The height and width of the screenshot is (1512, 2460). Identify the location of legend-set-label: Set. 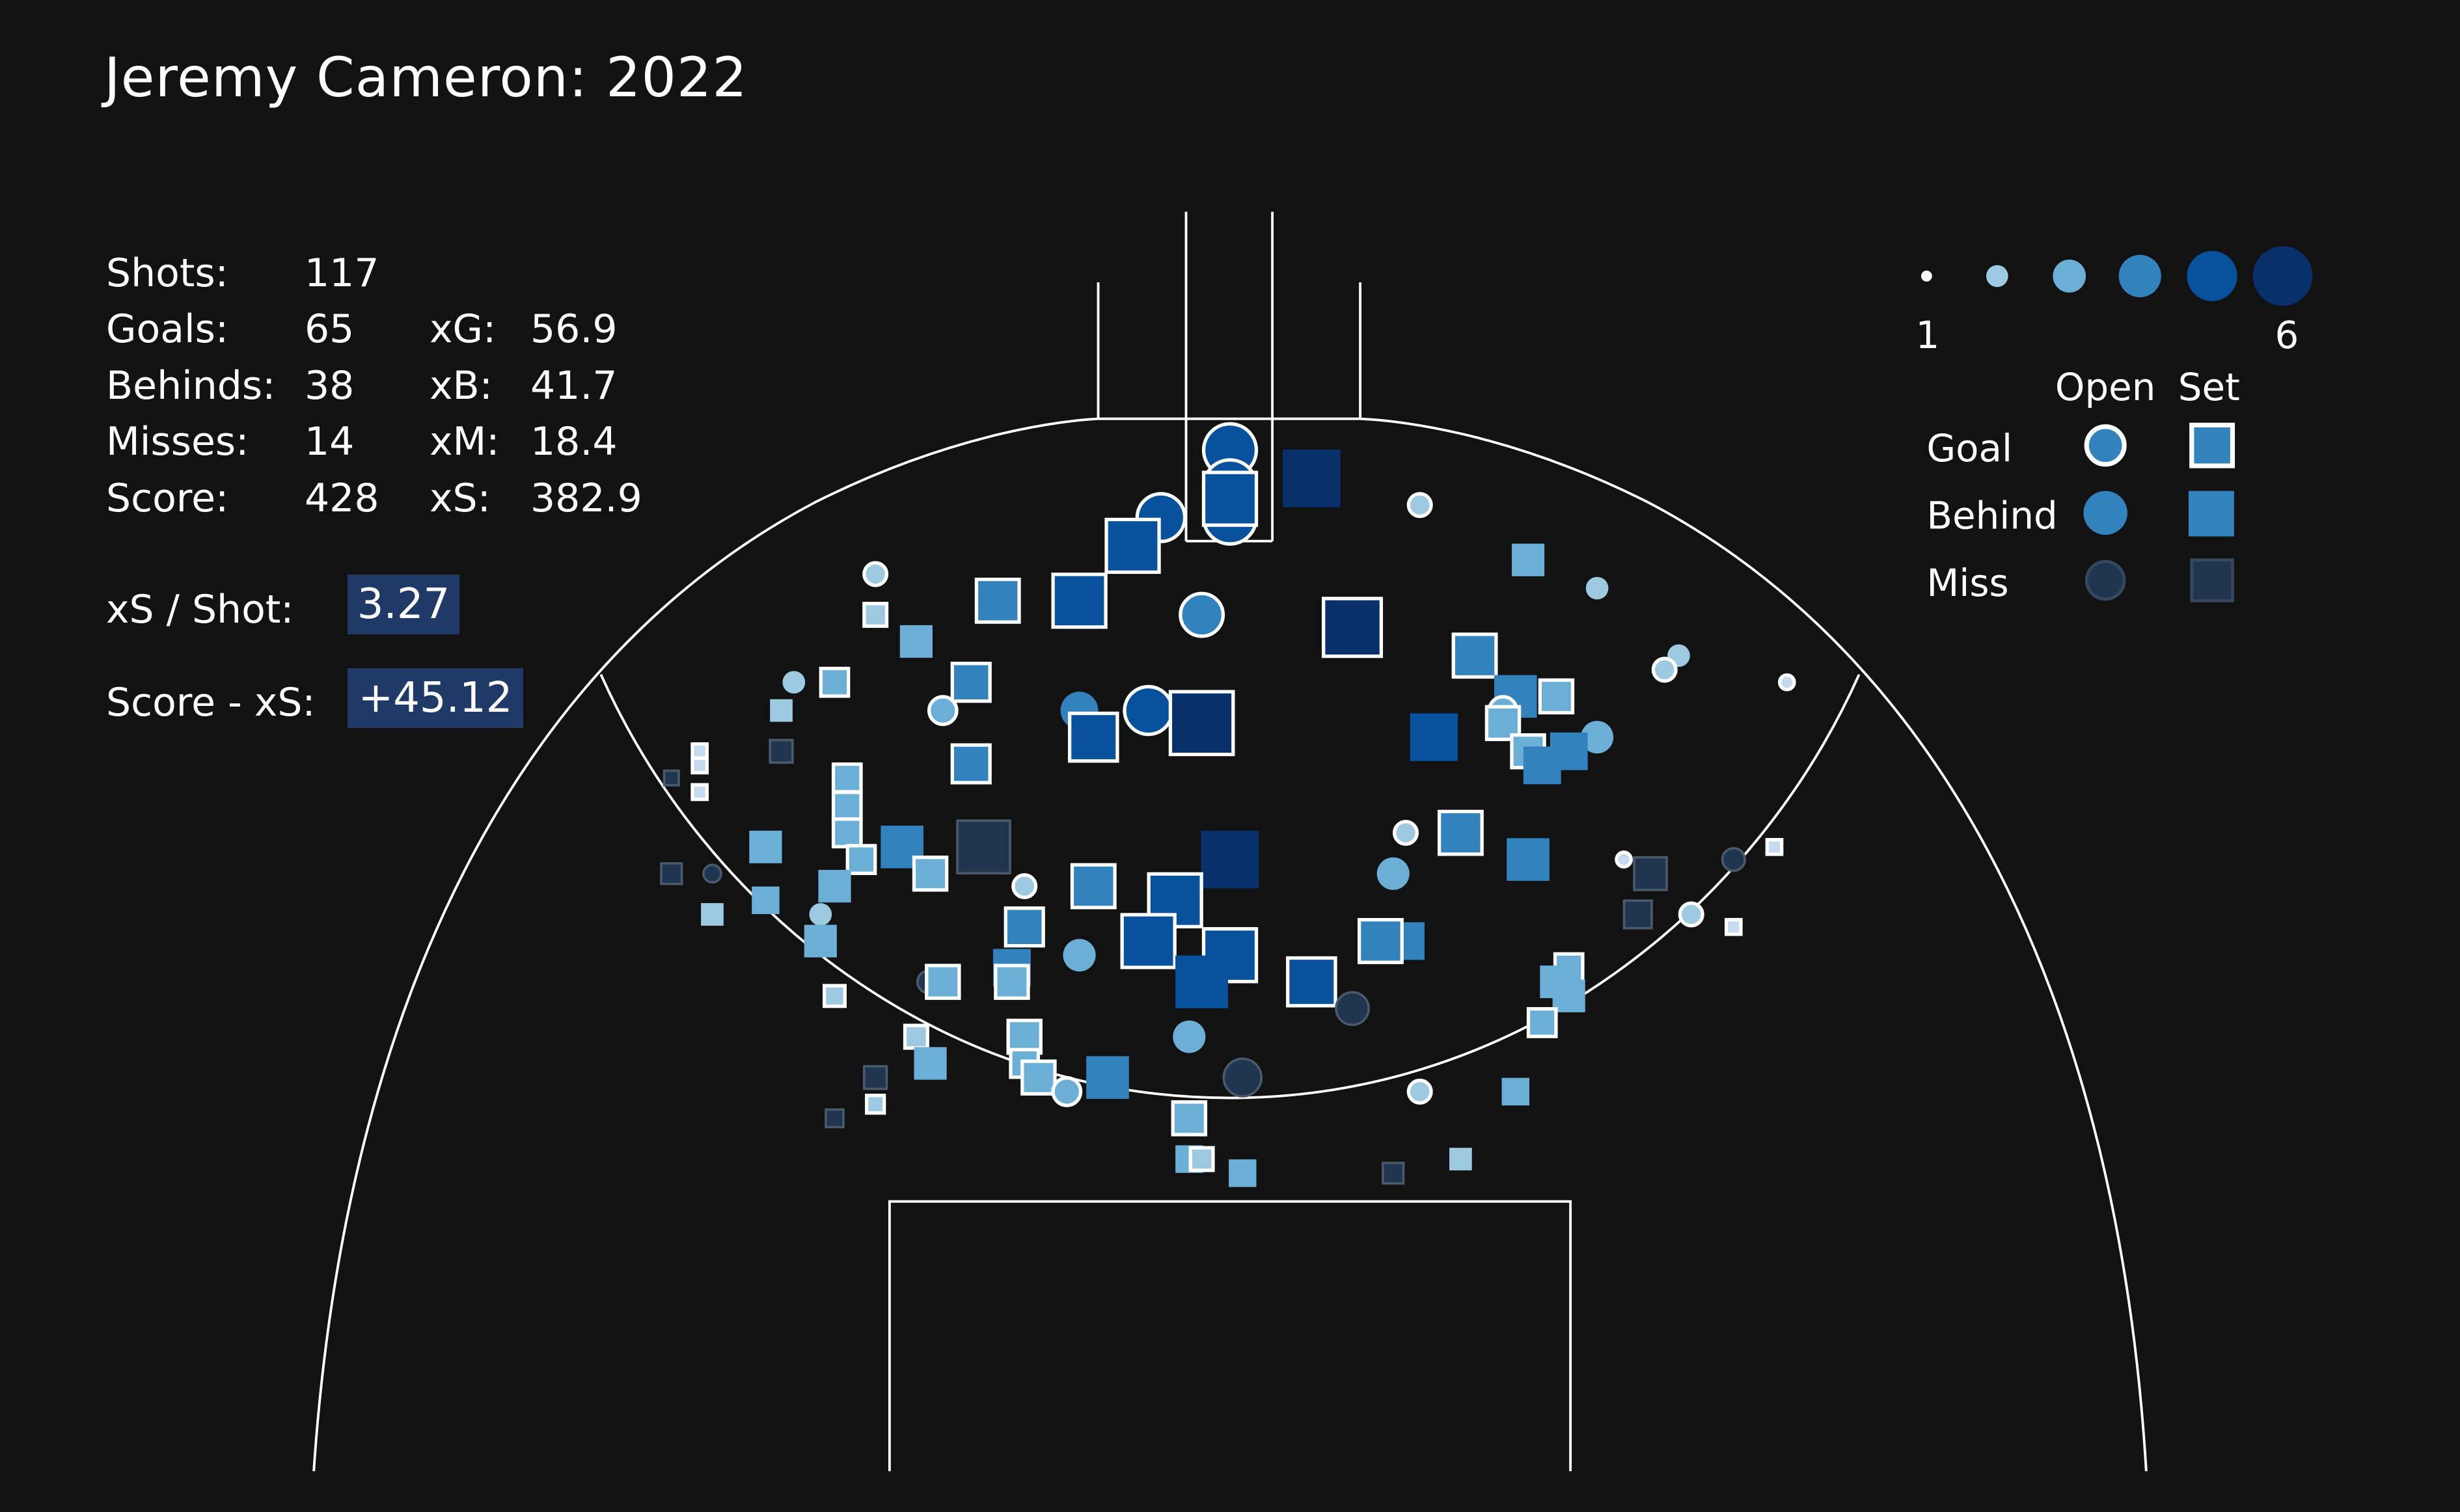
(2209, 387).